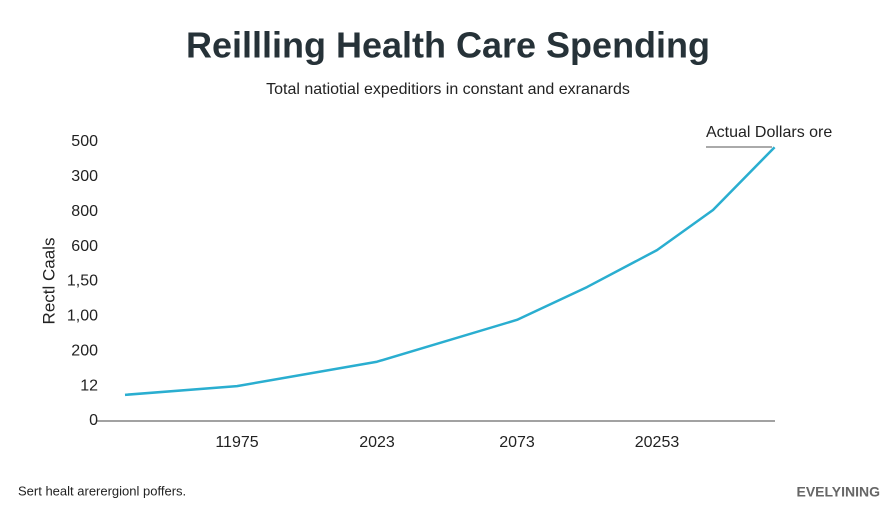 This screenshot has height=512, width=896. What do you see at coordinates (517, 442) in the screenshot?
I see `x-tick-label: 2073` at bounding box center [517, 442].